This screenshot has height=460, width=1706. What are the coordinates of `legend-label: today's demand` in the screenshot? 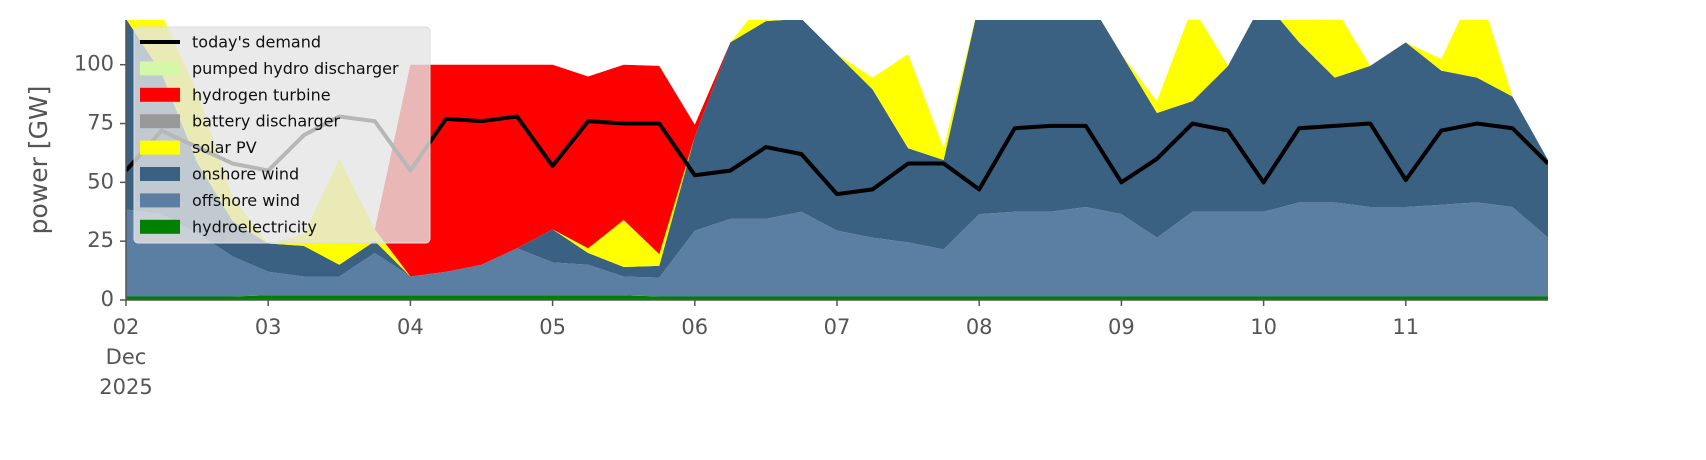 It's located at (256, 42).